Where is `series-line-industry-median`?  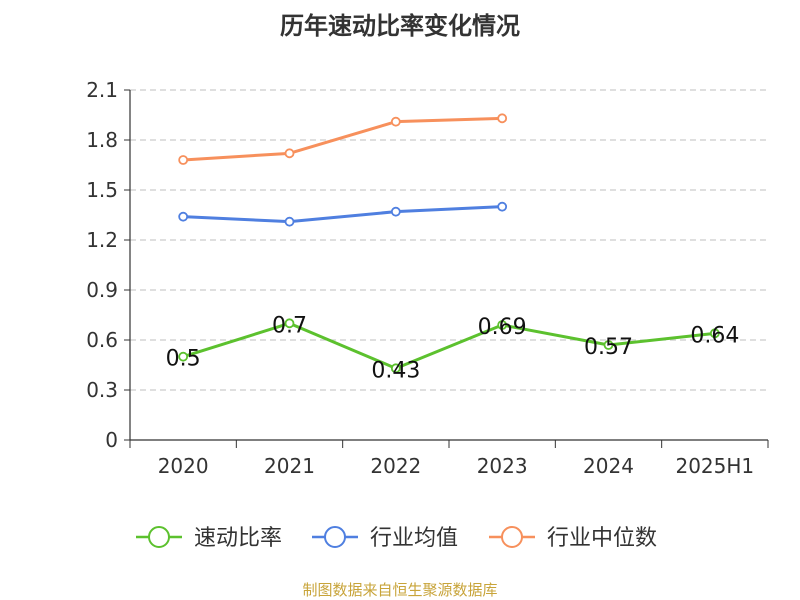
series-line-industry-median is located at coordinates (343, 139).